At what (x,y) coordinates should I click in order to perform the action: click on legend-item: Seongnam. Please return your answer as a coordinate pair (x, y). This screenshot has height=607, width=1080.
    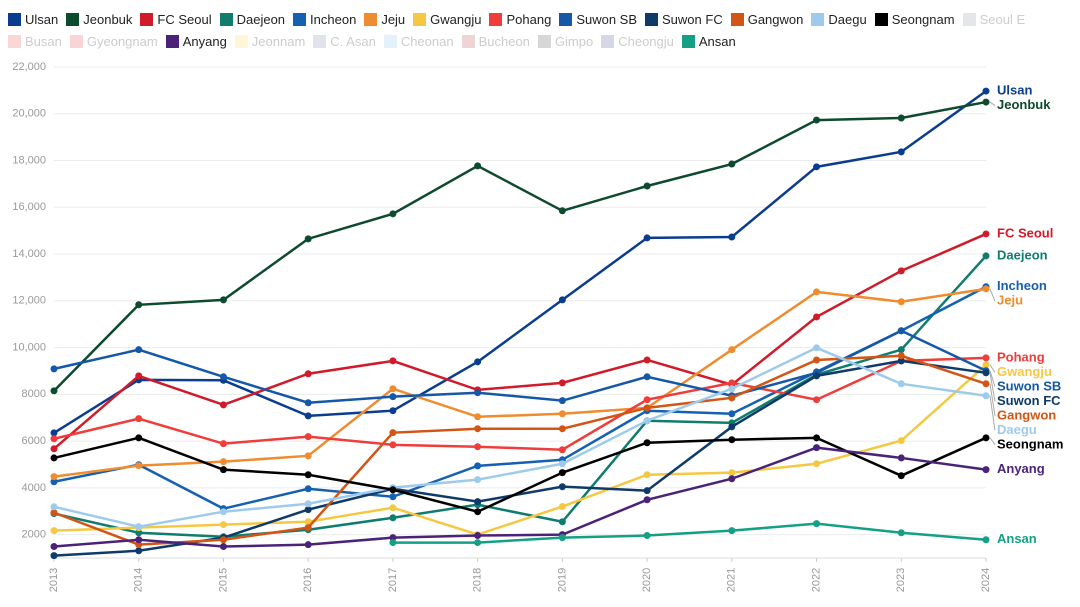
    Looking at the image, I should click on (914, 19).